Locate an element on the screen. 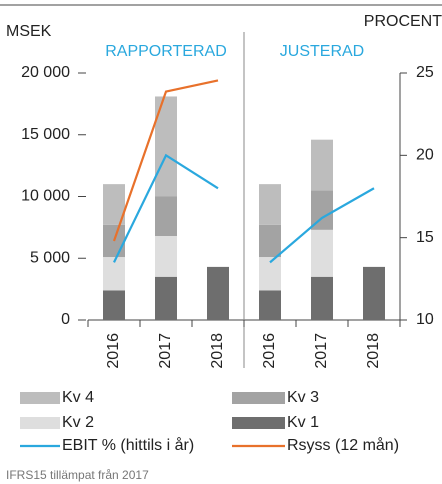 The height and width of the screenshot is (484, 442). panel-title: JUSTERAD is located at coordinates (322, 51).